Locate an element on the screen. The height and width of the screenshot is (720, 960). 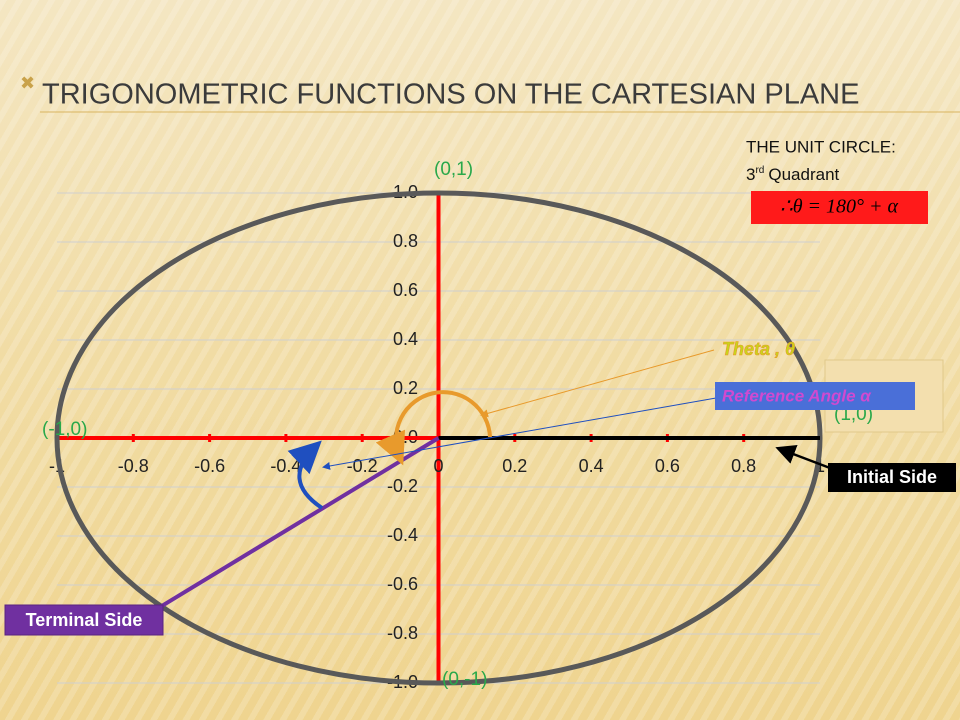
terminal-box is located at coordinates (84, 620).